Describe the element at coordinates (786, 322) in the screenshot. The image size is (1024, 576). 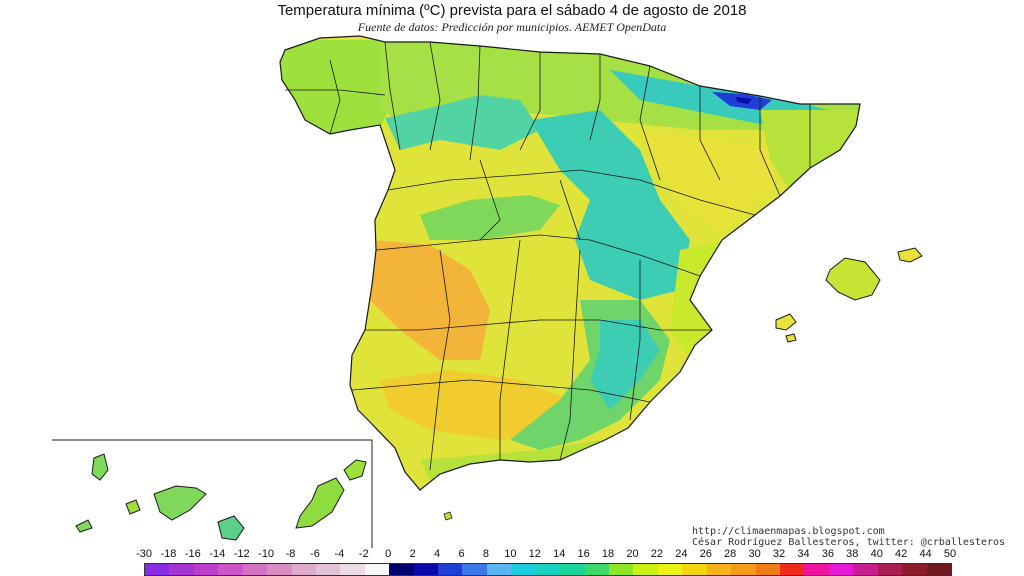
I see `island-ibiza` at that location.